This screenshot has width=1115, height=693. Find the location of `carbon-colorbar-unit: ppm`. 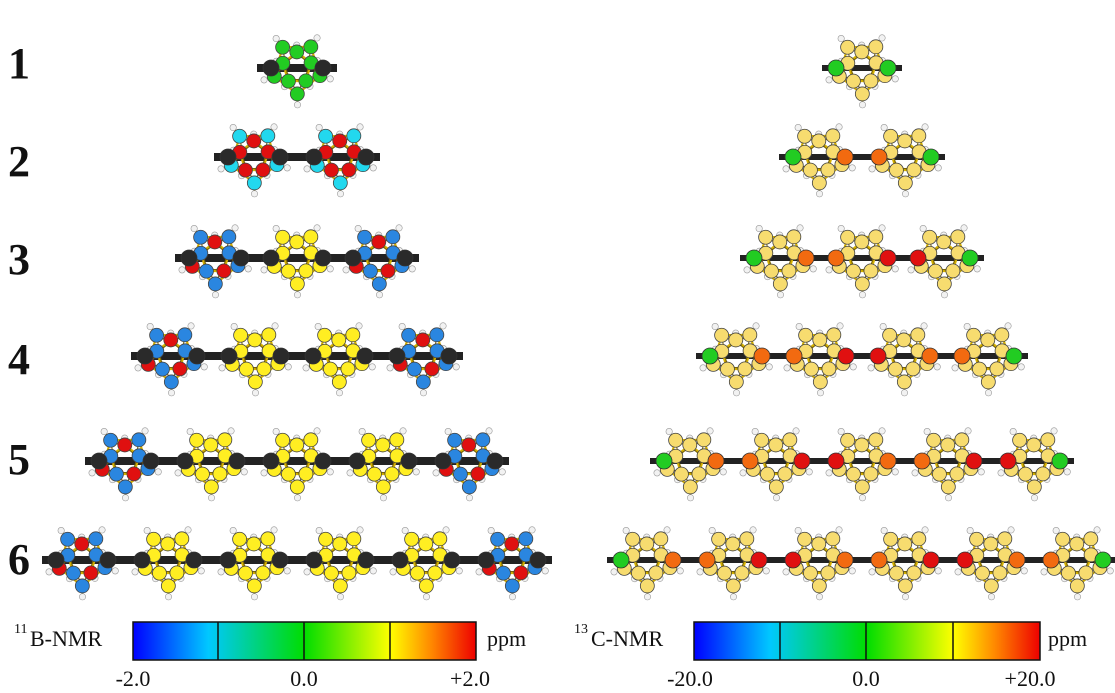

carbon-colorbar-unit: ppm is located at coordinates (1067, 638).